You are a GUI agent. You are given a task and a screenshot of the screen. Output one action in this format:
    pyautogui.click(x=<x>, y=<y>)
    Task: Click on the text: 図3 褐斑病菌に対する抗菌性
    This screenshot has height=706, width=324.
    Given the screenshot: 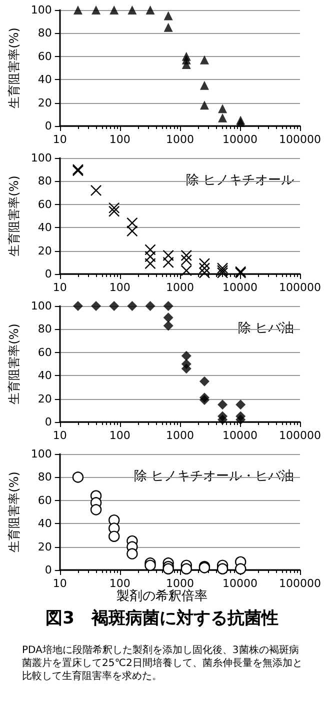 What is the action you would take?
    pyautogui.click(x=162, y=618)
    